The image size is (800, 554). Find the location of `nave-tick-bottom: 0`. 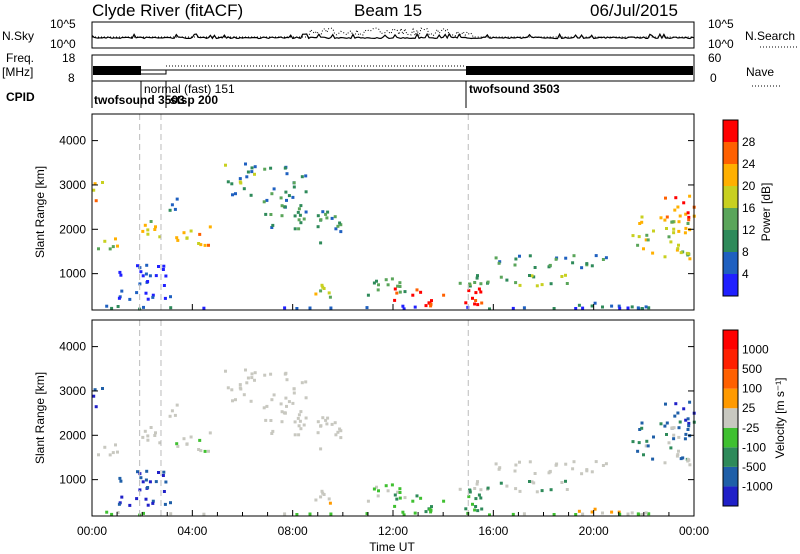

nave-tick-bottom: 0 is located at coordinates (713, 78).